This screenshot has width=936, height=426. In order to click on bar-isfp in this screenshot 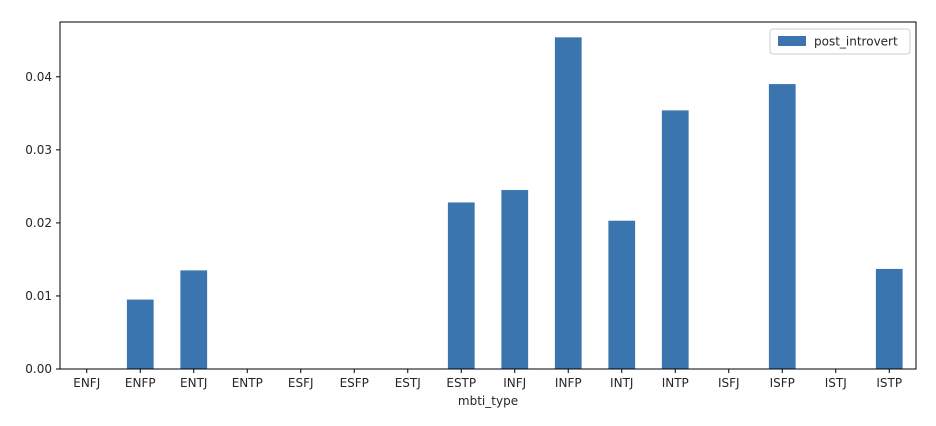, I will do `click(782, 226)`.